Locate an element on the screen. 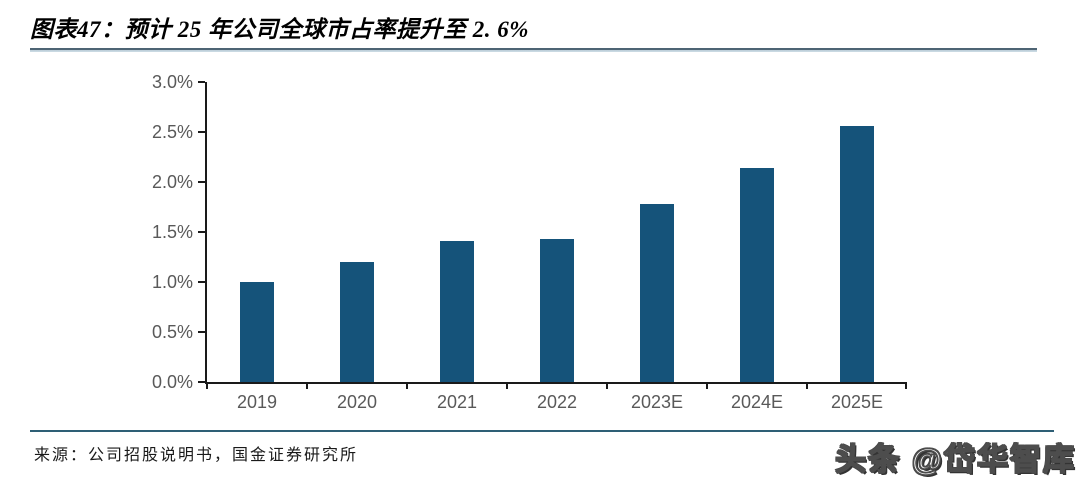  bar-2023E is located at coordinates (657, 293).